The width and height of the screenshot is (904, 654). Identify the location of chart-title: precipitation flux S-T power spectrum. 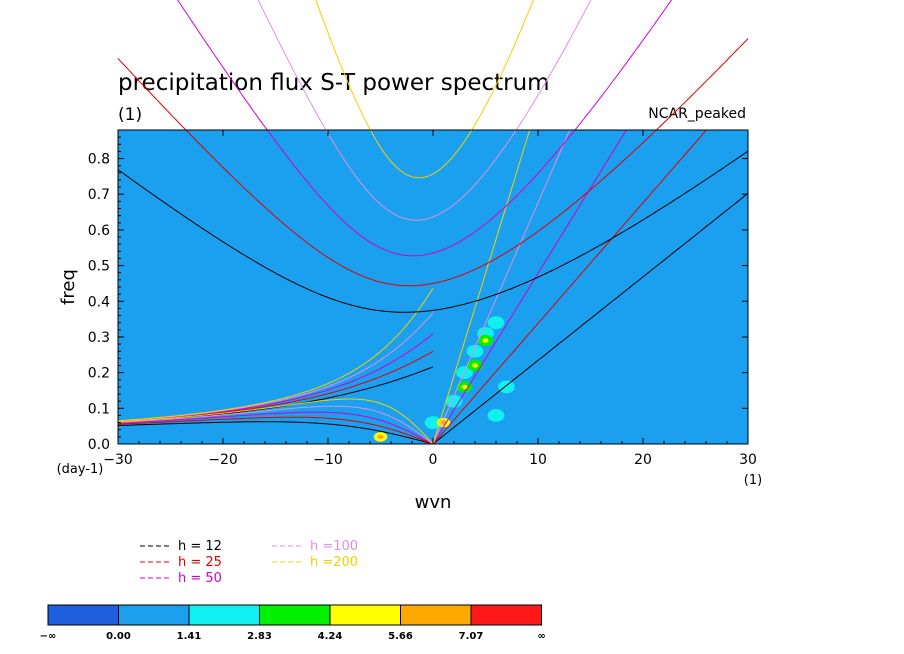
(334, 83).